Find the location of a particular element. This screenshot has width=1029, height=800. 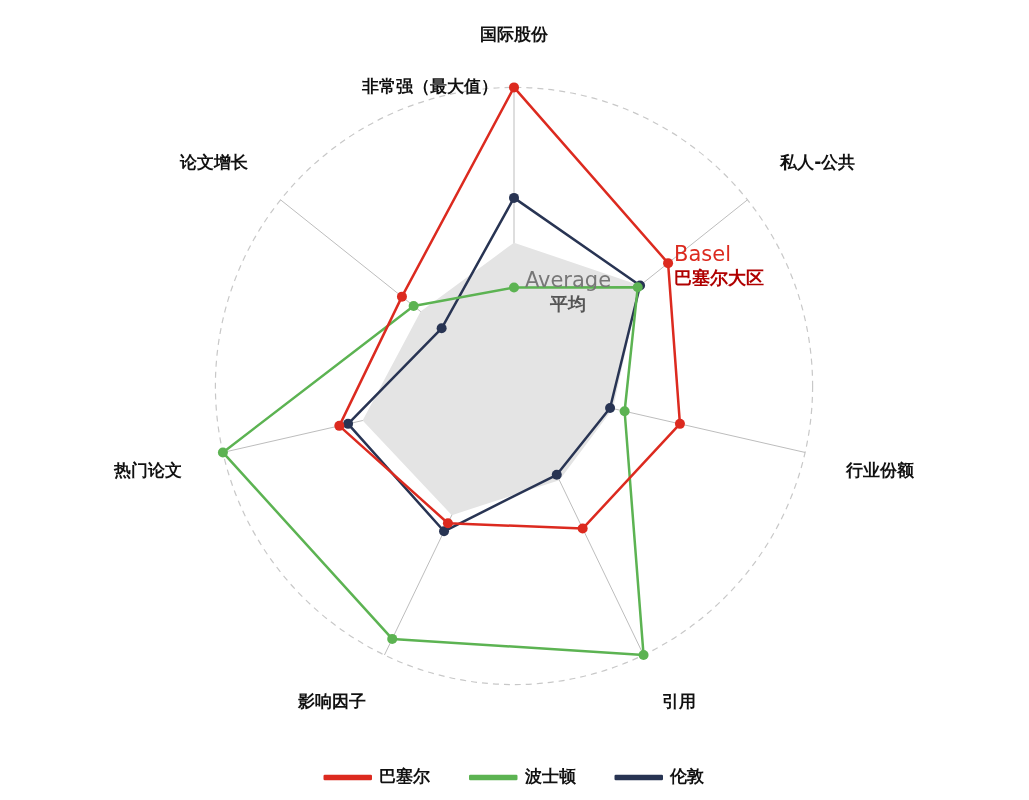

text: Average 平均 is located at coordinates (568, 291).